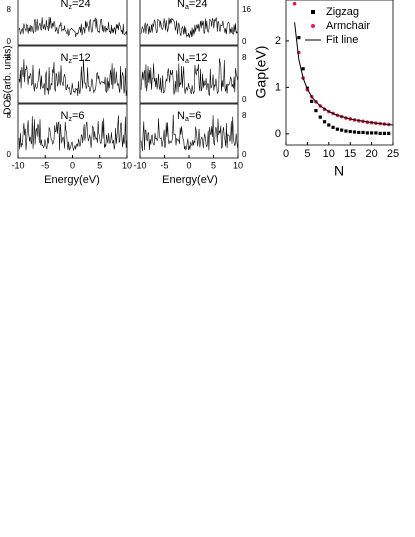 Image resolution: width=415 pixels, height=537 pixels. What do you see at coordinates (342, 12) in the screenshot?
I see `legend-label: Zigzag` at bounding box center [342, 12].